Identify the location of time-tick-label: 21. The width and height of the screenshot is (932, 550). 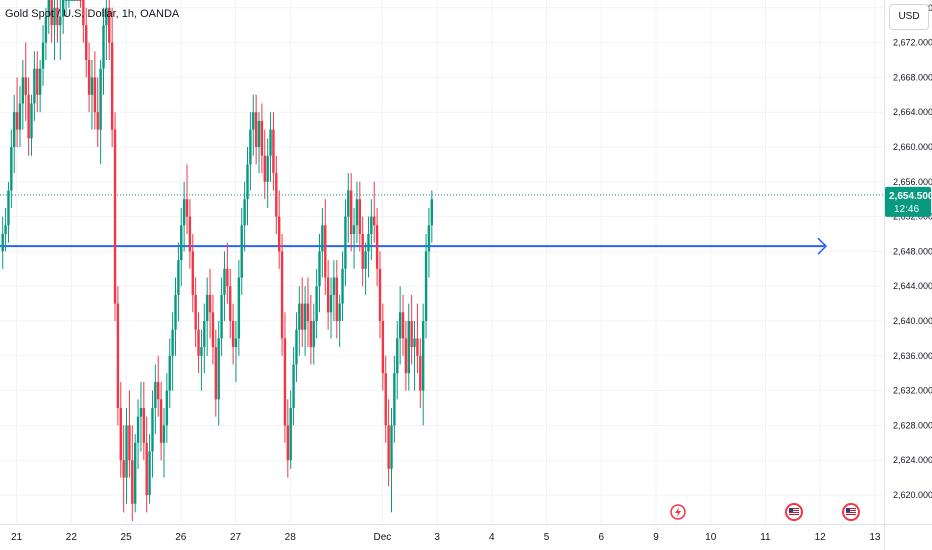
(17, 537).